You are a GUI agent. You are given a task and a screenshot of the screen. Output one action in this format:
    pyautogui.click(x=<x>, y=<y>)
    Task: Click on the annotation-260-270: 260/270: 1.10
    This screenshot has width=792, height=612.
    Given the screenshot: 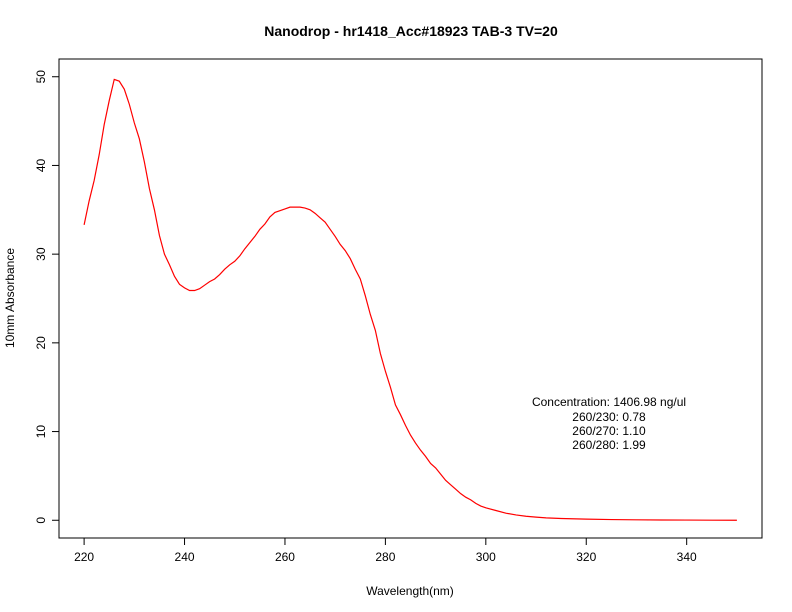 What is the action you would take?
    pyautogui.click(x=609, y=431)
    